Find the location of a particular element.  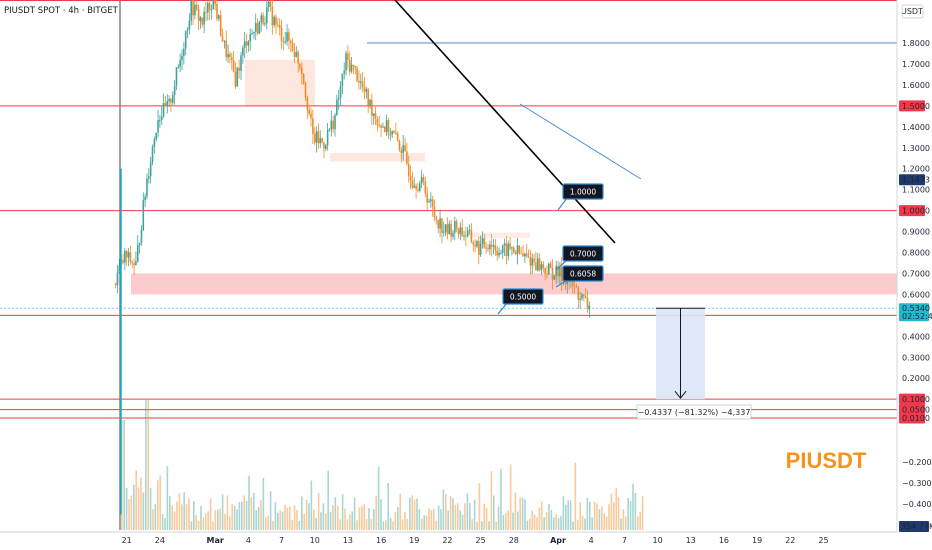

time-tick-label: 13 is located at coordinates (348, 540).